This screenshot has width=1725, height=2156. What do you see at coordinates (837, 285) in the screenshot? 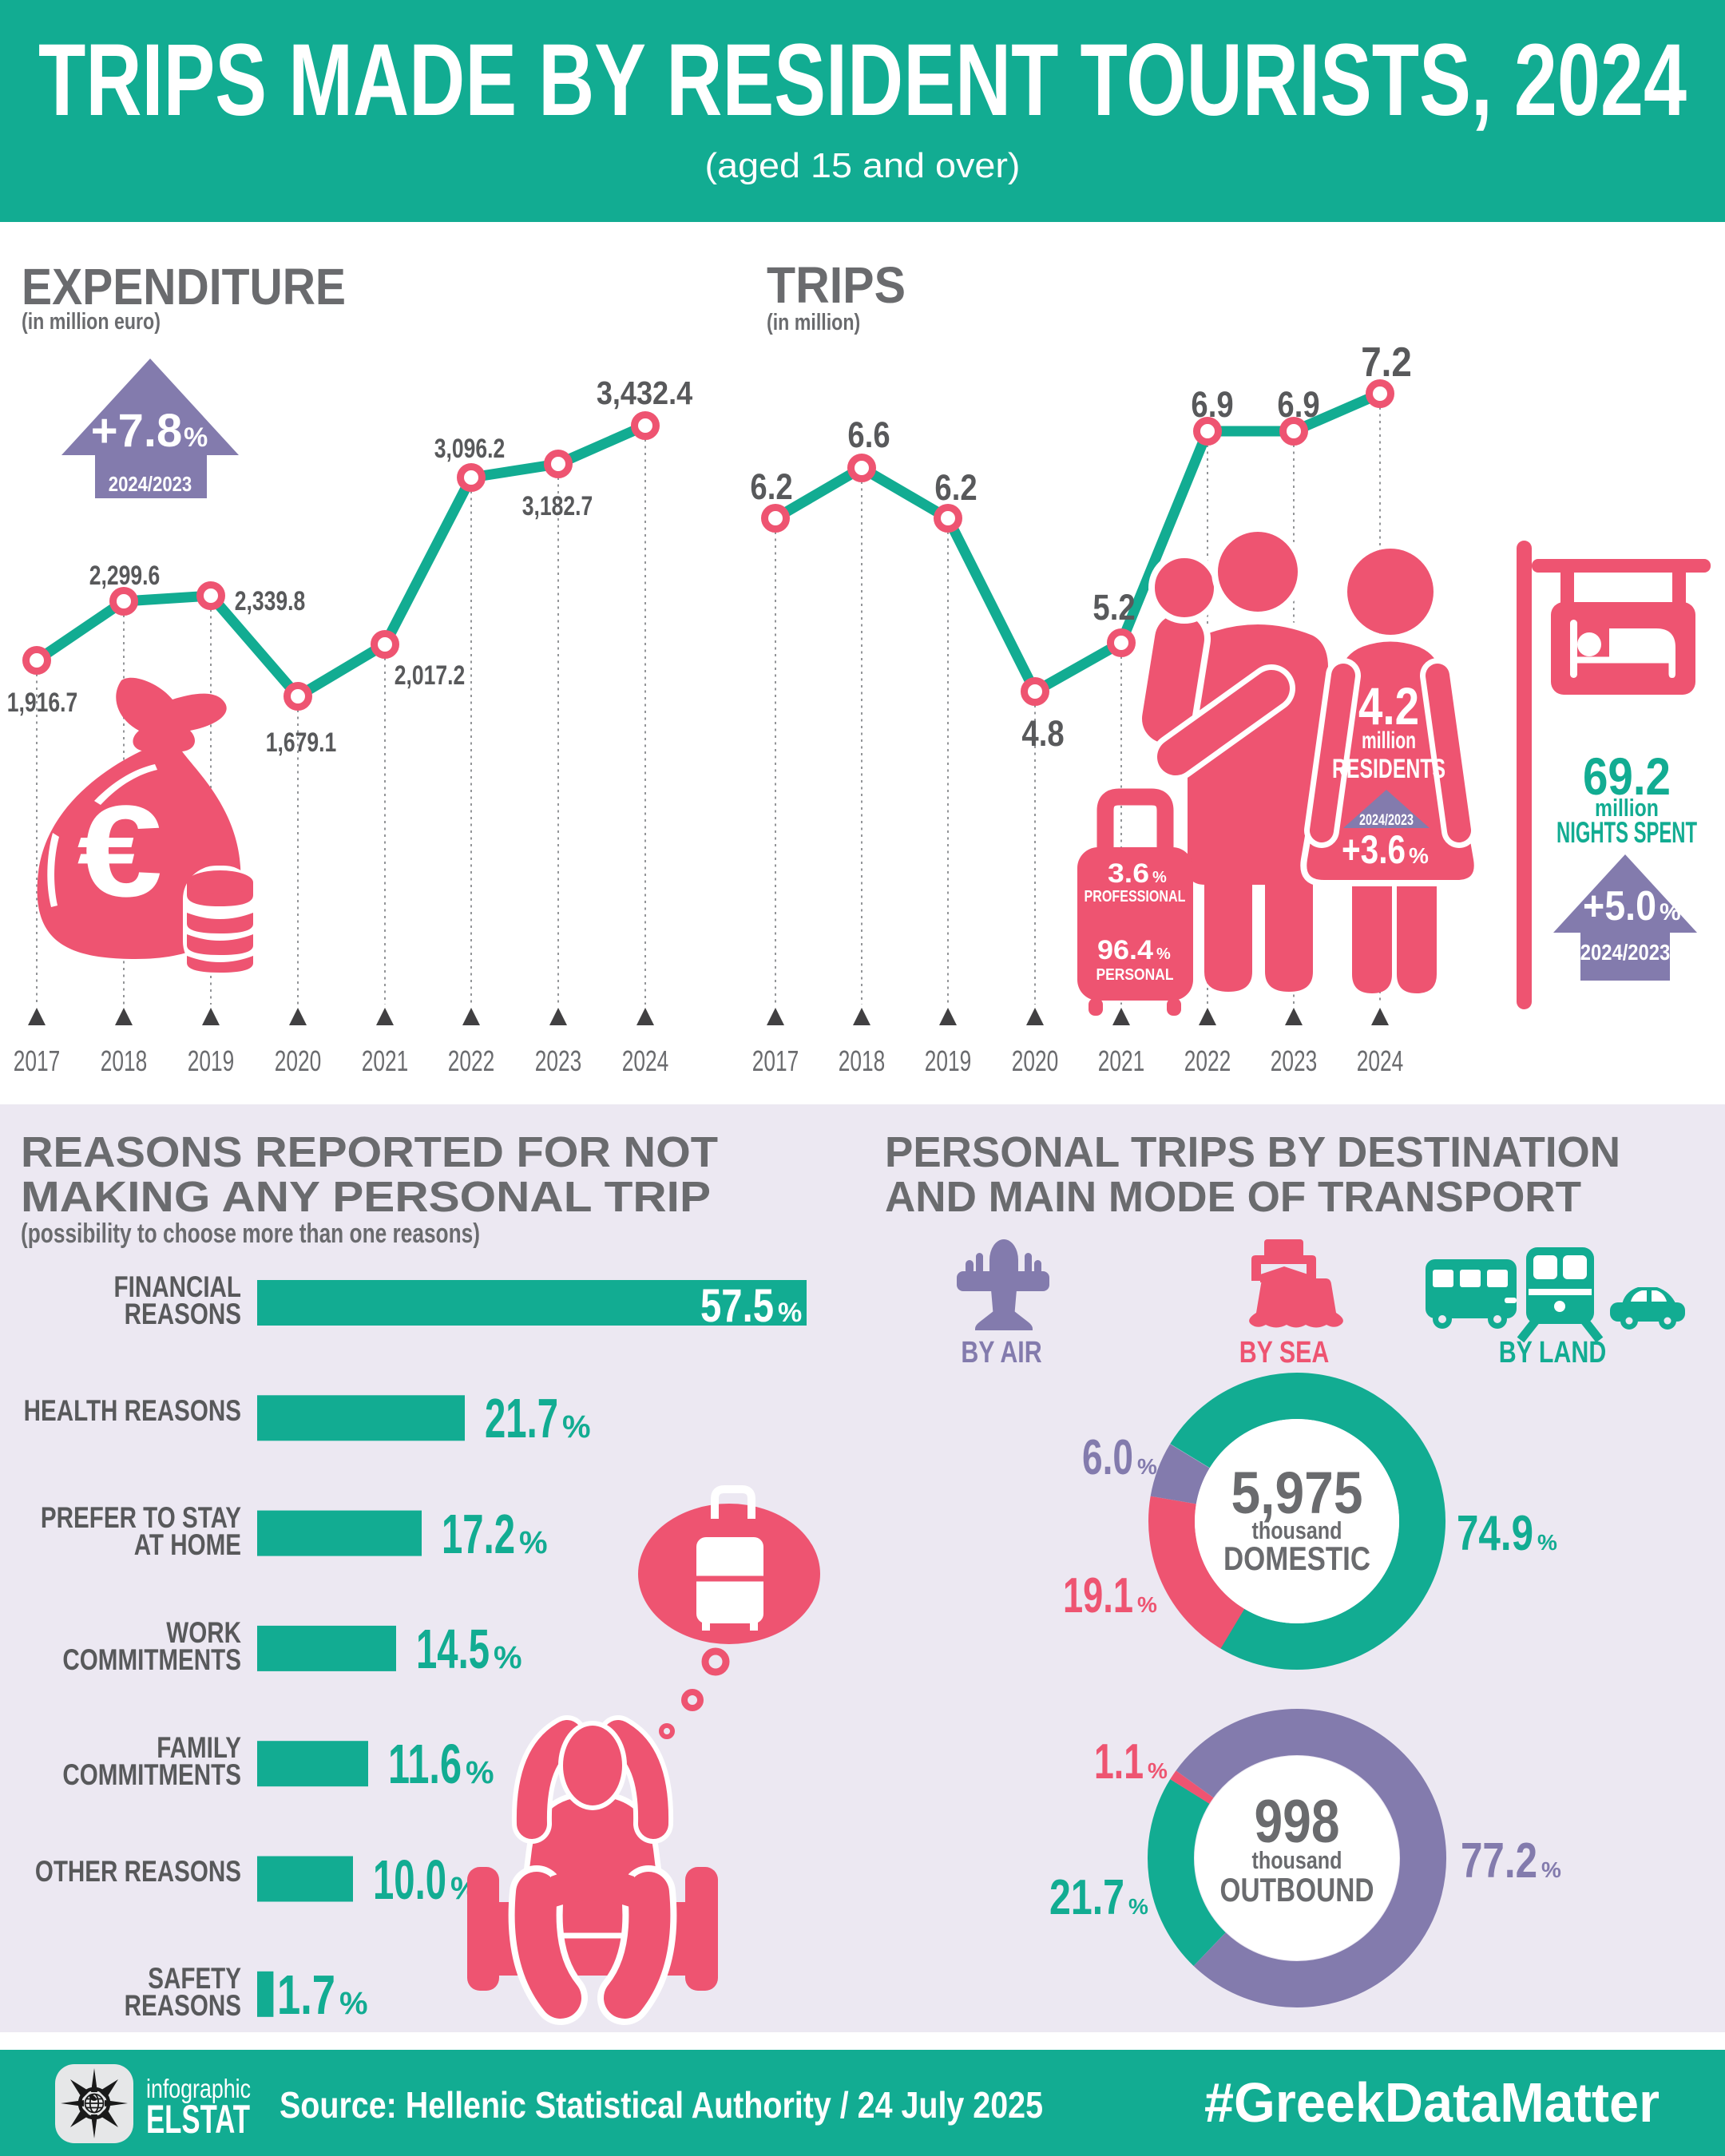
I see `svg-text: TRIPS` at bounding box center [837, 285].